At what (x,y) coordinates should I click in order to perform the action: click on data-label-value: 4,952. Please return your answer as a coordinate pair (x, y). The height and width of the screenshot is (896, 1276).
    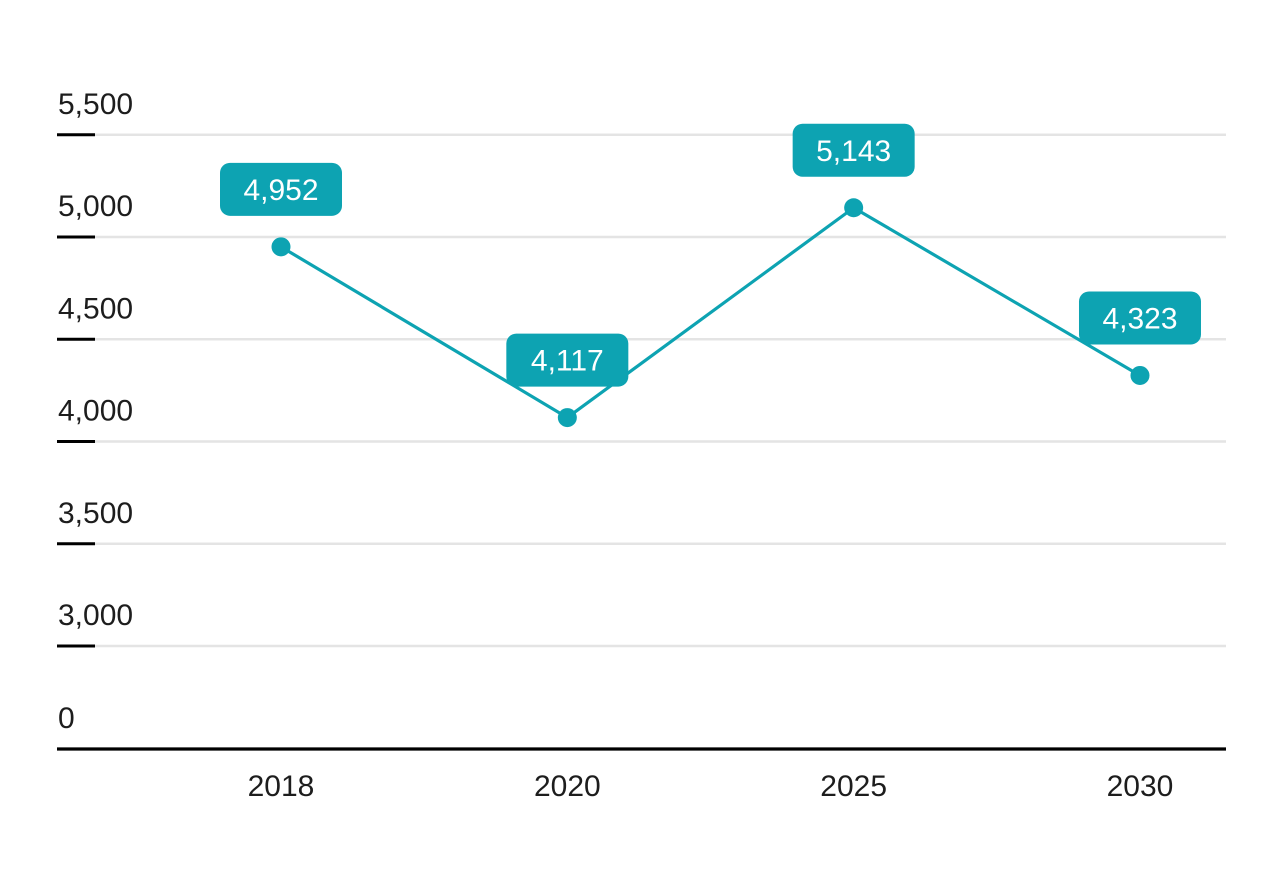
    Looking at the image, I should click on (280, 190).